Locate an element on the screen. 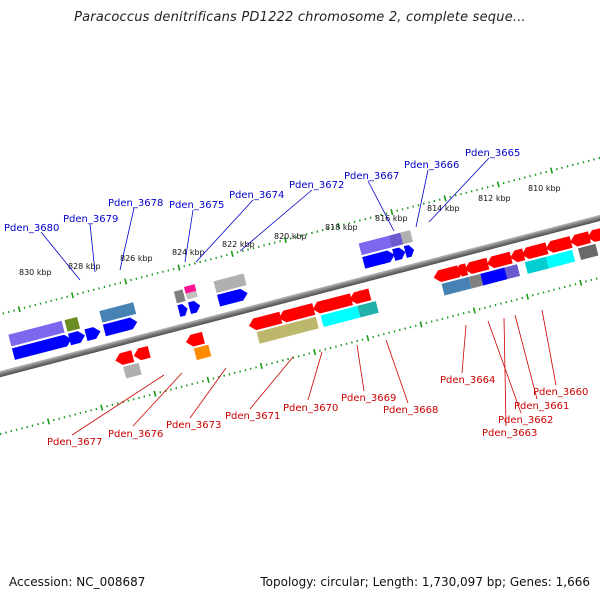 This screenshot has height=600, width=600. kbp-label: 816 kbp is located at coordinates (391, 218).